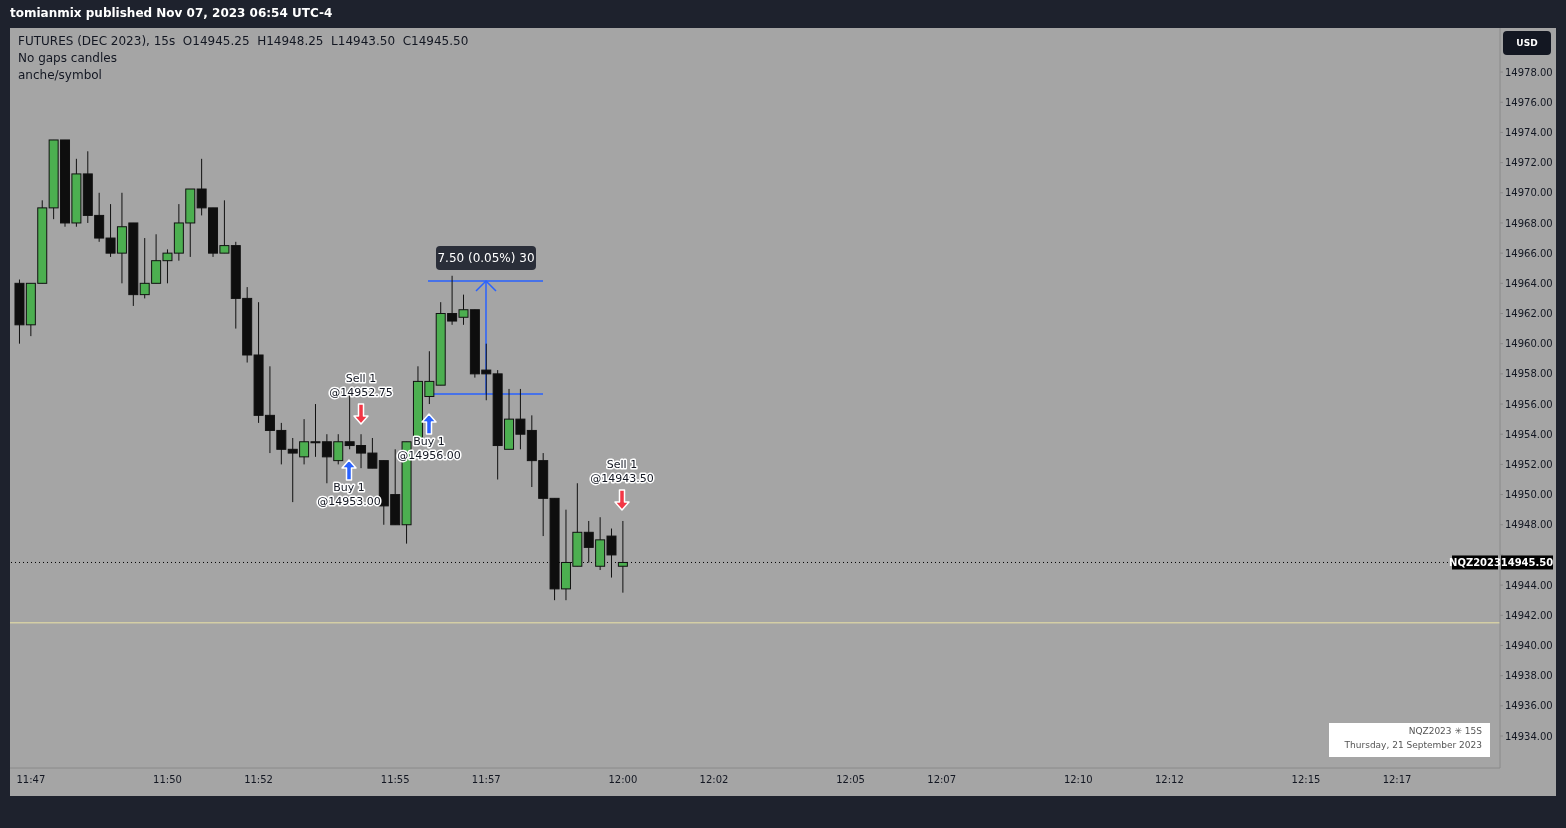 The width and height of the screenshot is (1566, 828). I want to click on info-panel: NQZ2023 ✳ 15S Thursday, 21 September 2023, so click(1409, 740).